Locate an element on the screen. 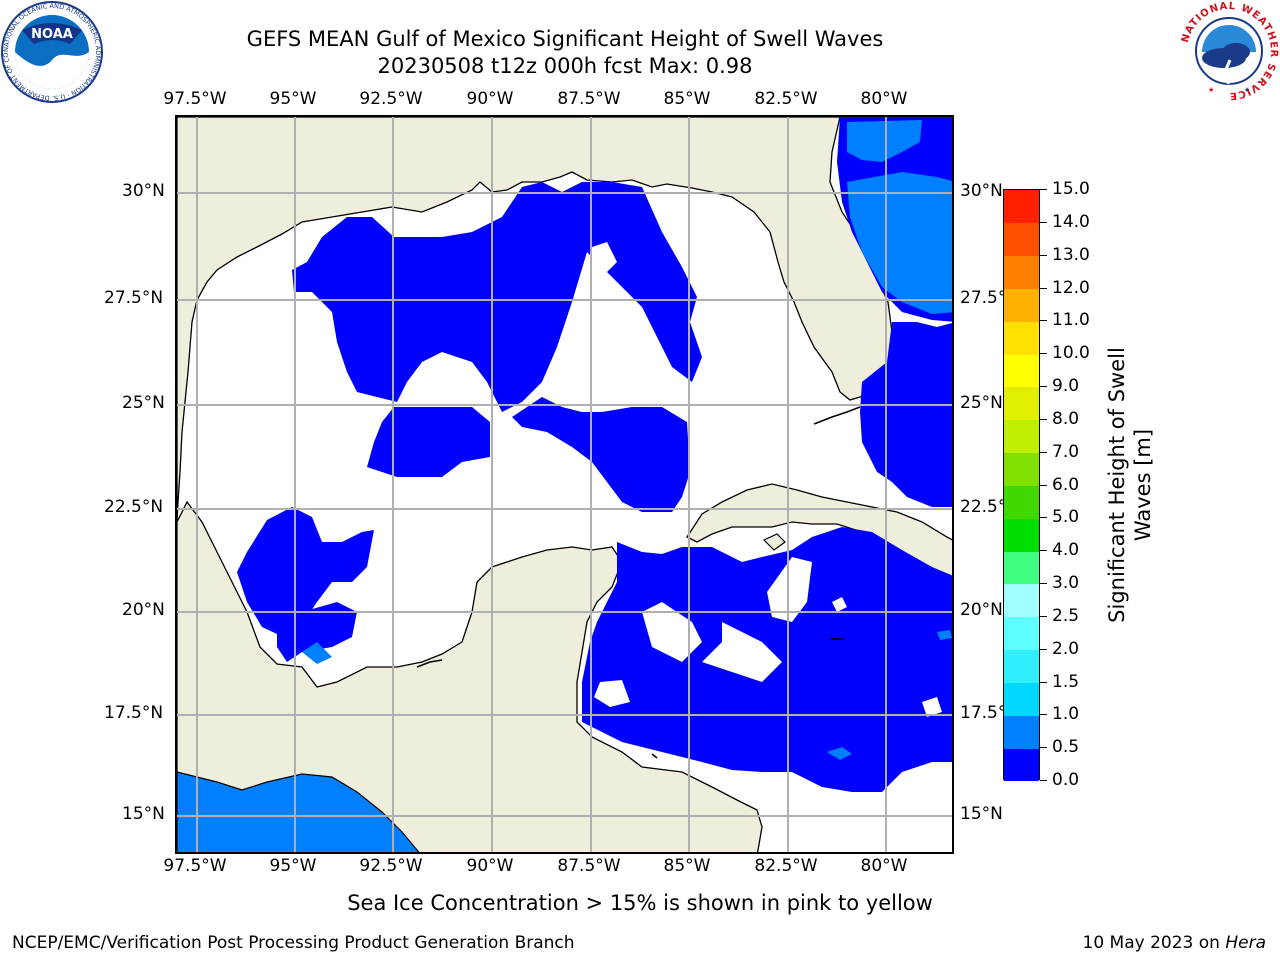 The image size is (1280, 960). coastline-details is located at coordinates (638, 582).